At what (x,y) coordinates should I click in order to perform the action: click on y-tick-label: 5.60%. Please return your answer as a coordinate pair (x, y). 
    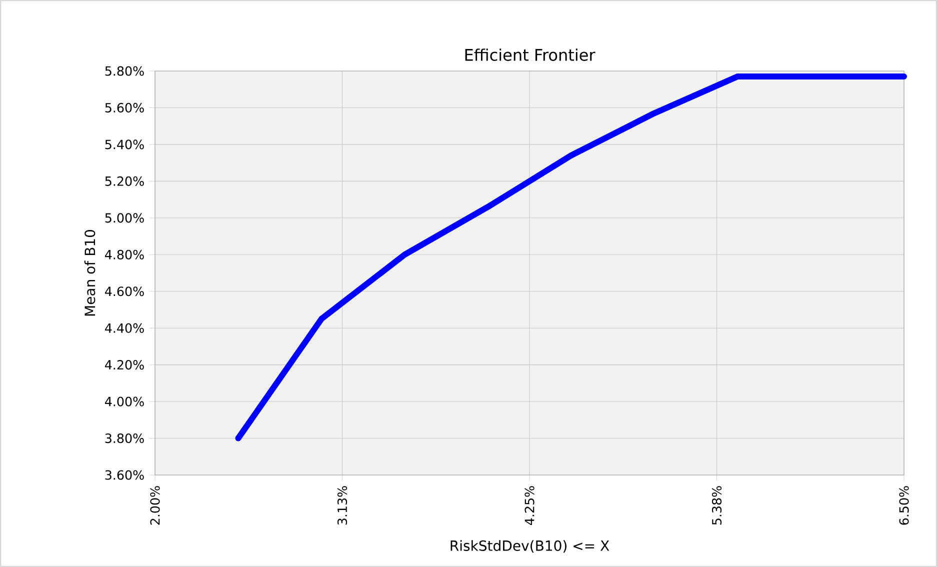
    Looking at the image, I should click on (124, 107).